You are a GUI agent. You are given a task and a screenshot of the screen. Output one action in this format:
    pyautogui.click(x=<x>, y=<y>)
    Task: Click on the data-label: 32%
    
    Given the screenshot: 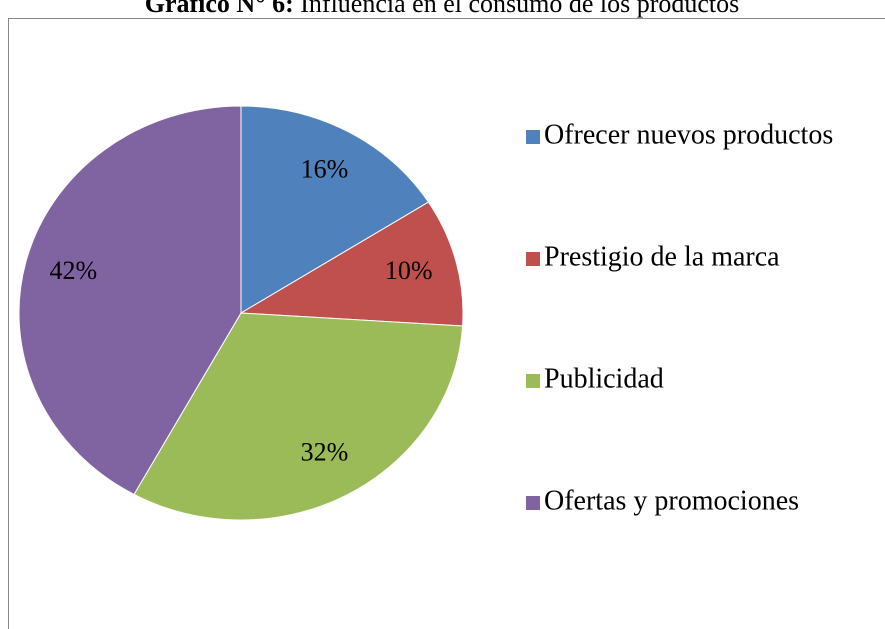 What is the action you would take?
    pyautogui.click(x=325, y=451)
    